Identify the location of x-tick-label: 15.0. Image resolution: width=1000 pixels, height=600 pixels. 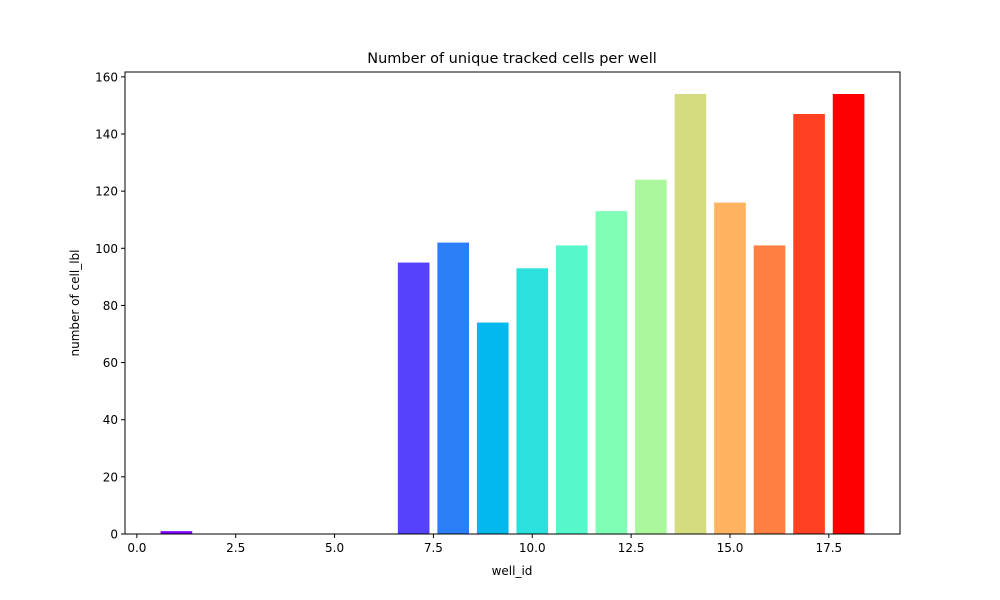
(730, 548).